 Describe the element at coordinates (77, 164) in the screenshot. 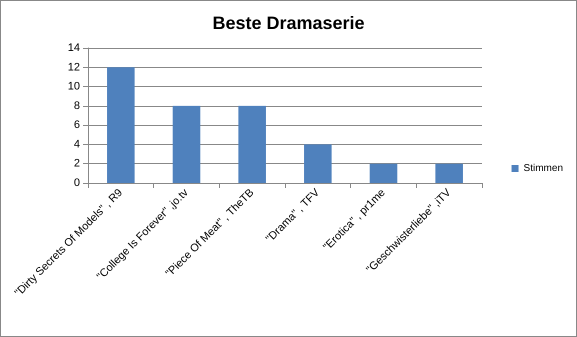

I see `y-tick-label: 2` at that location.